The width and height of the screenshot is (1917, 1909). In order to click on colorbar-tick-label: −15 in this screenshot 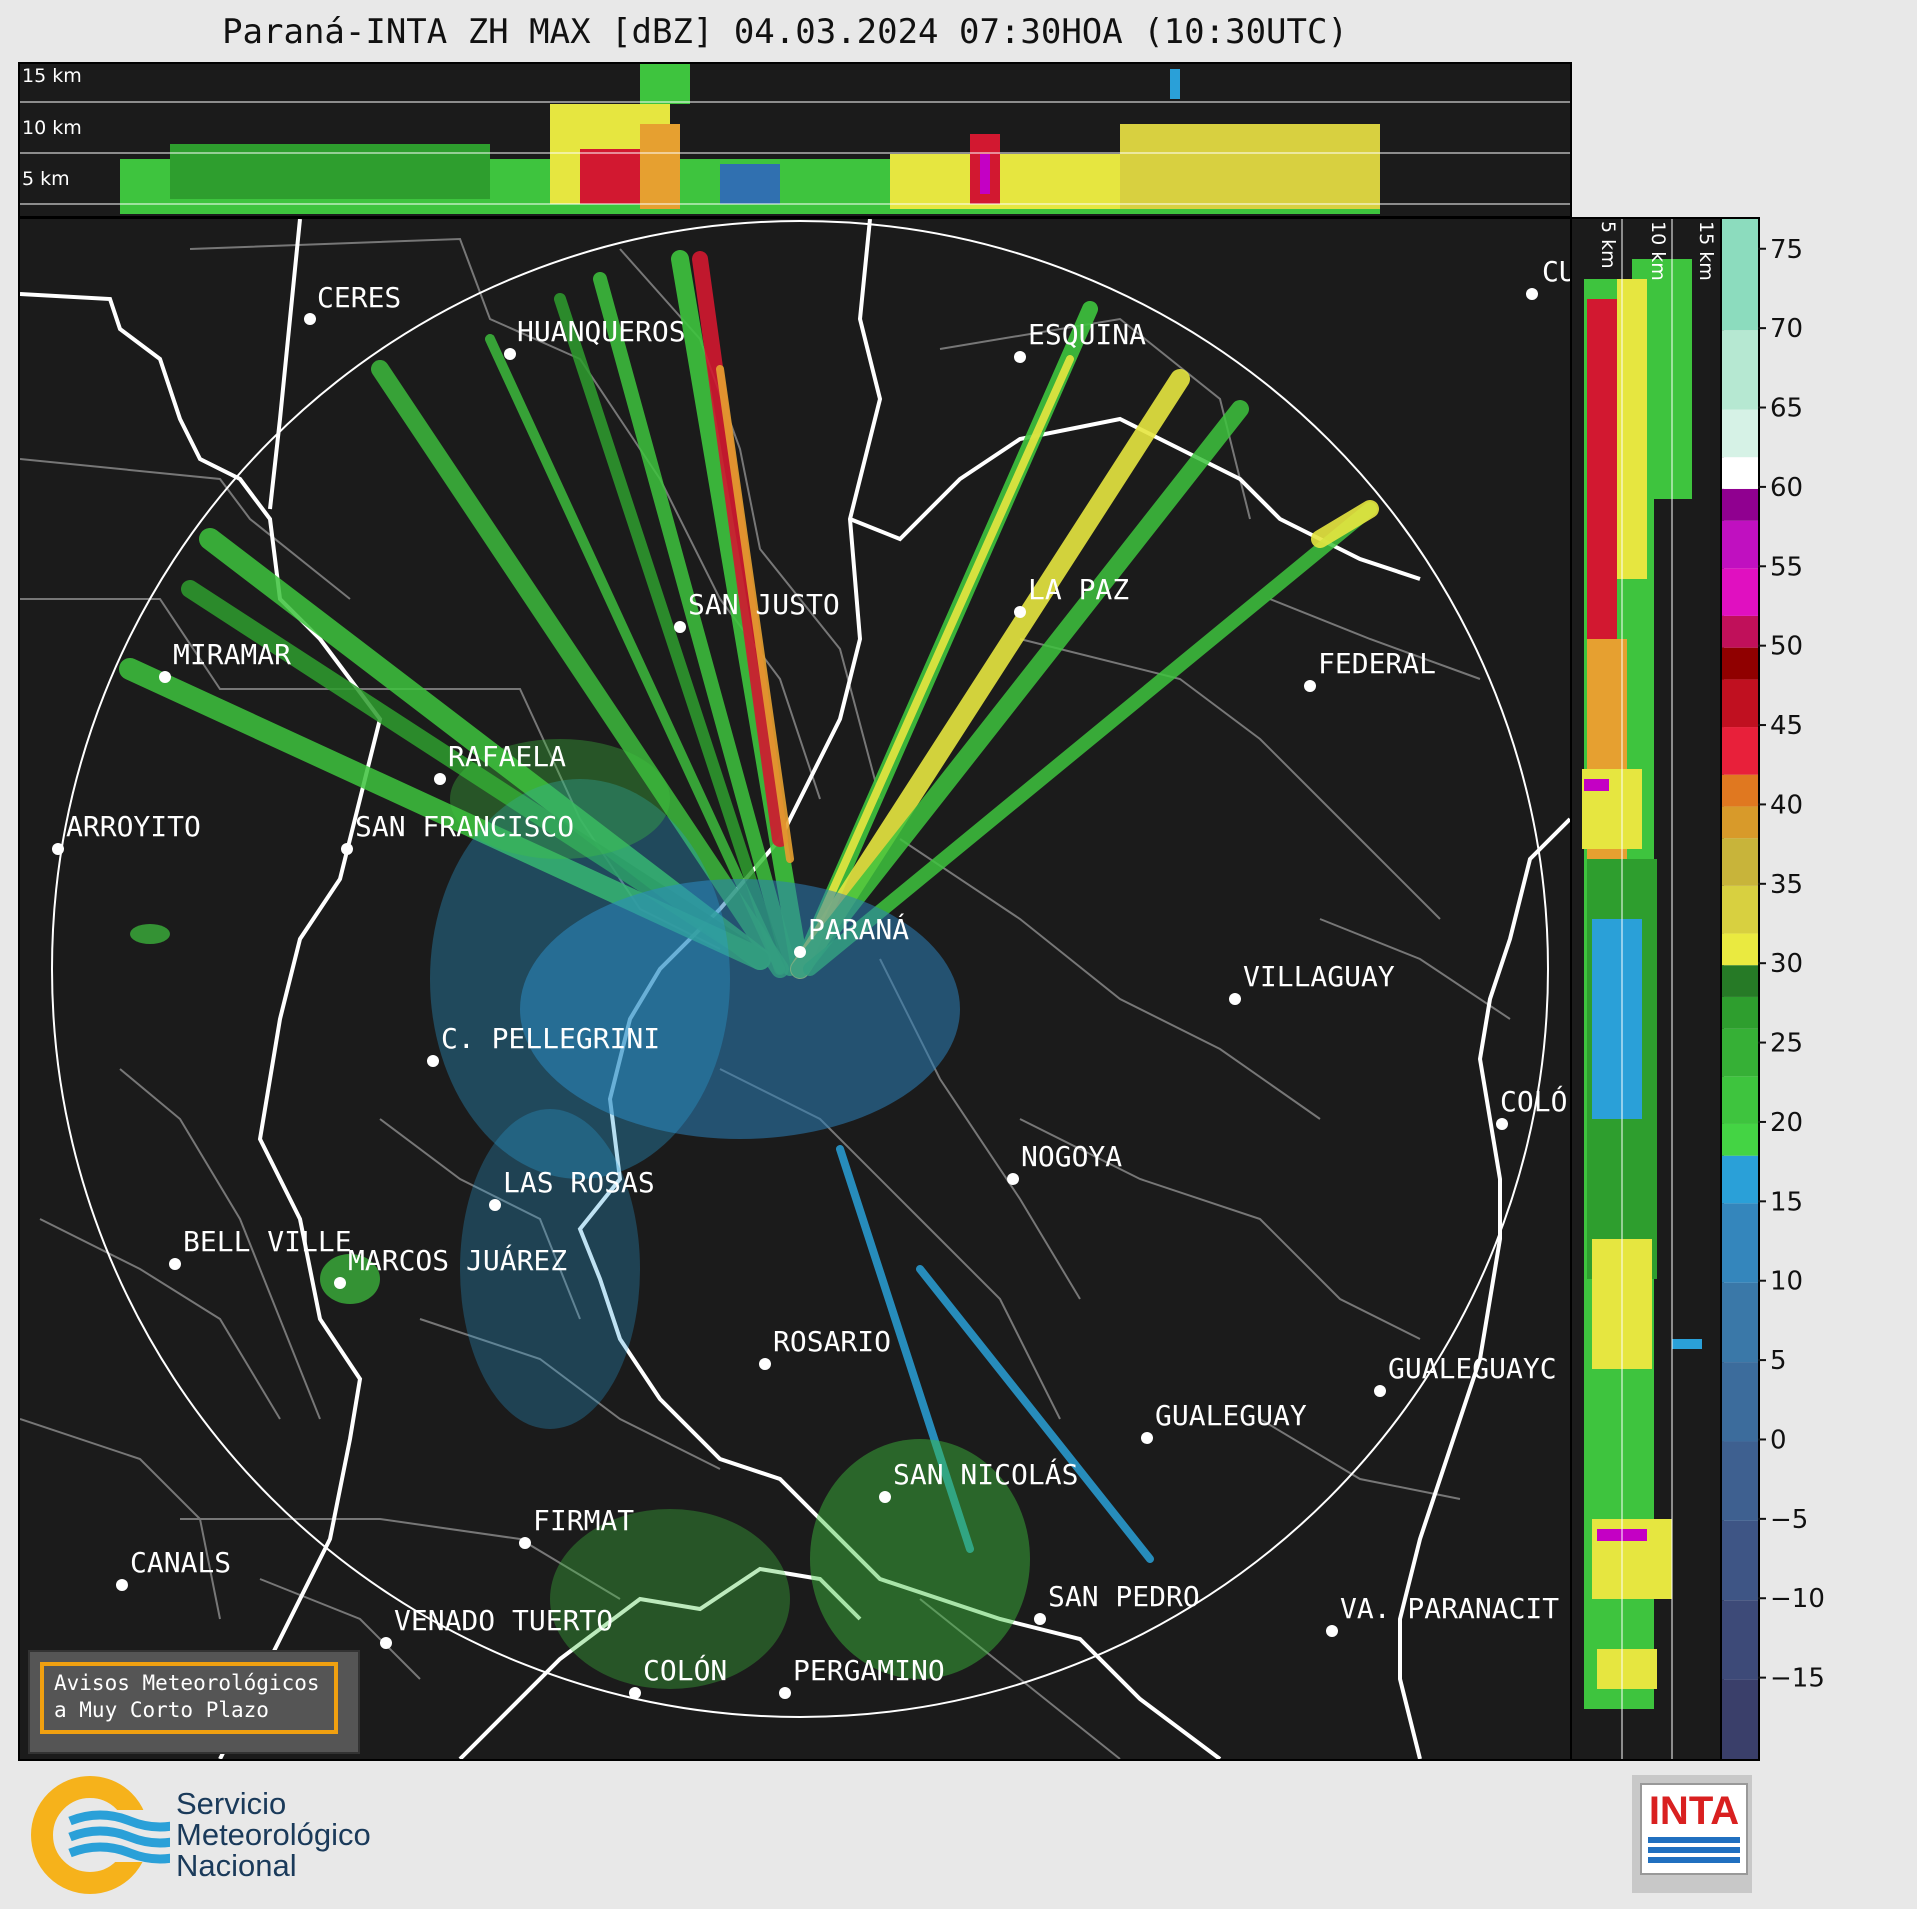, I will do `click(1797, 1679)`.